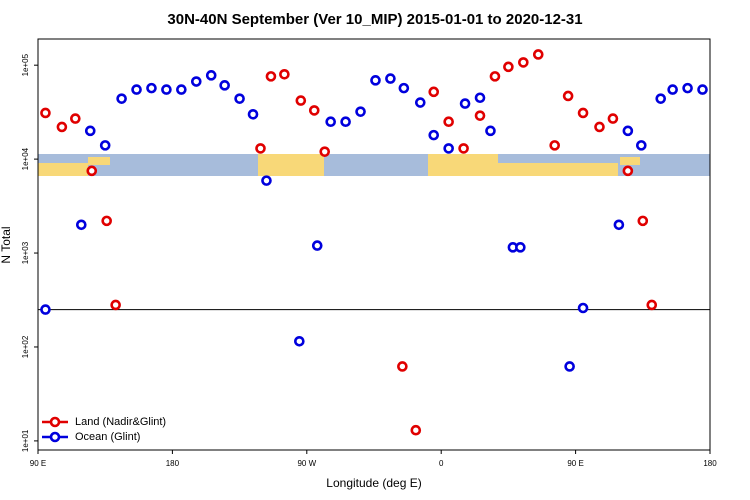  What do you see at coordinates (25, 346) in the screenshot?
I see `y-tick-label: 1e+02` at bounding box center [25, 346].